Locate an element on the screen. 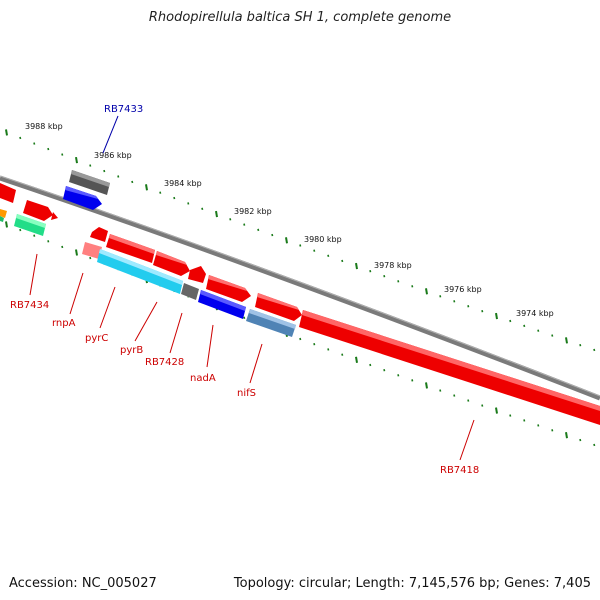 Image resolution: width=600 pixels, height=600 pixels. gene-label-pyrB: pyrB is located at coordinates (131, 350).